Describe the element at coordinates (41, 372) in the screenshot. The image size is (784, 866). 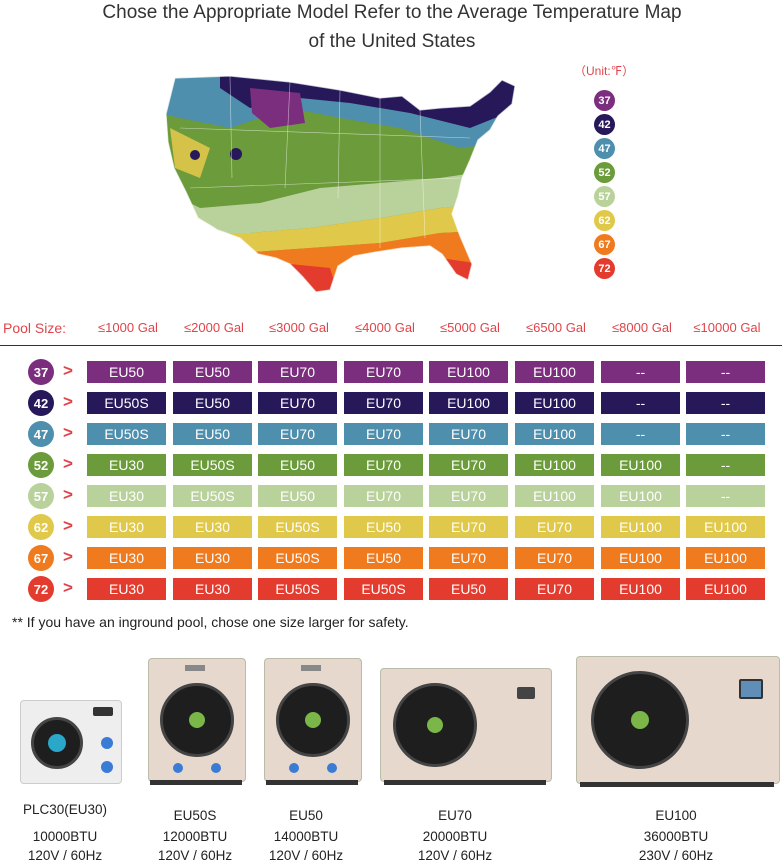
I see `temperature-badge: 37` at that location.